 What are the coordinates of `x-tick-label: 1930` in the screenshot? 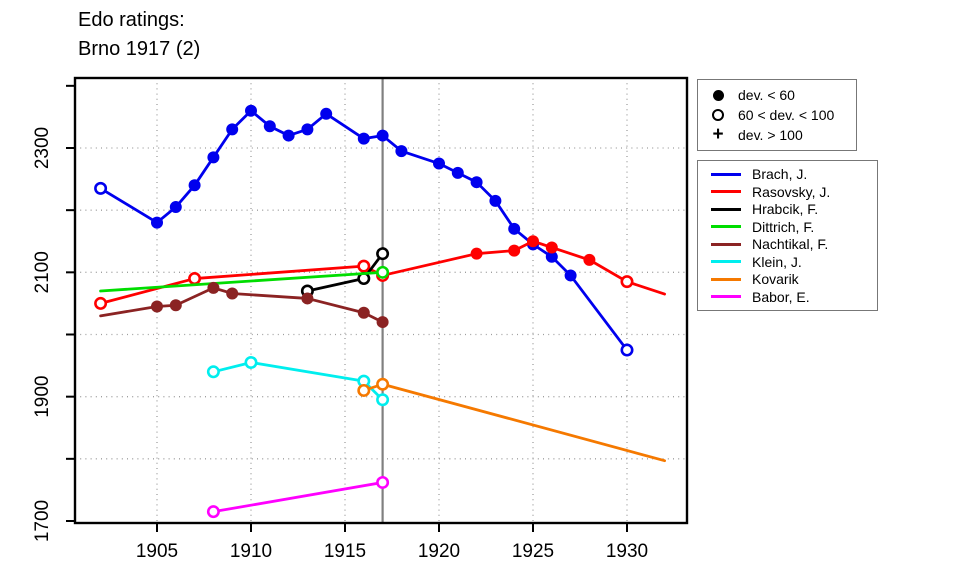 It's located at (627, 551).